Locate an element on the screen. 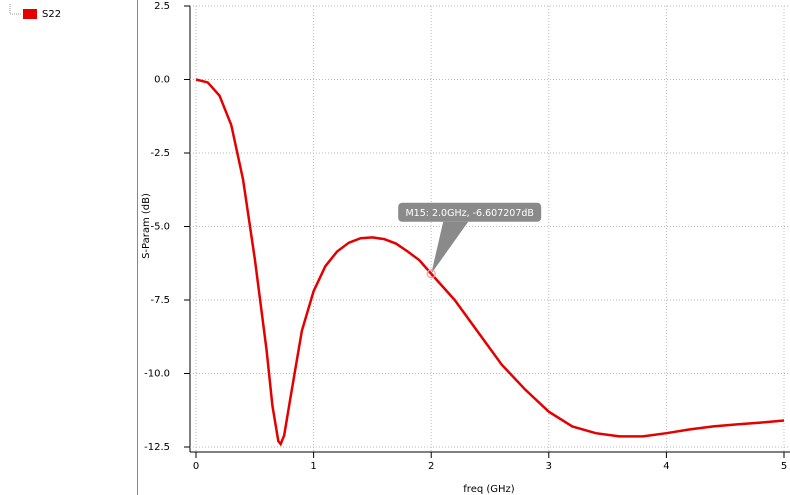 This screenshot has height=495, width=790. legend: S22 is located at coordinates (42, 14).